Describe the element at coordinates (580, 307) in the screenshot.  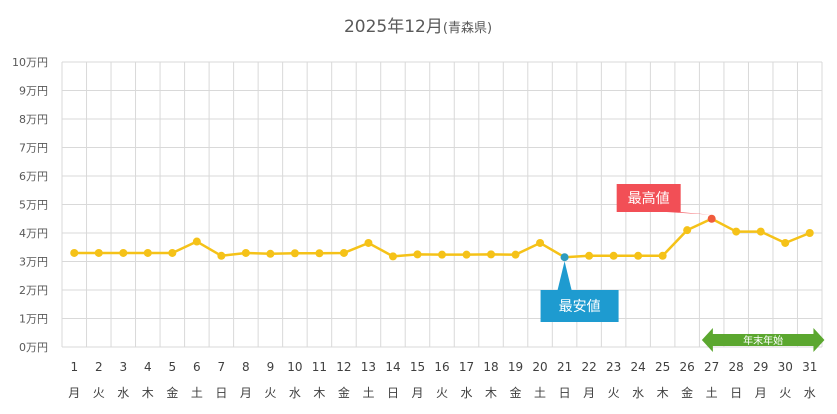
I see `min-callout-label: 最安値` at that location.